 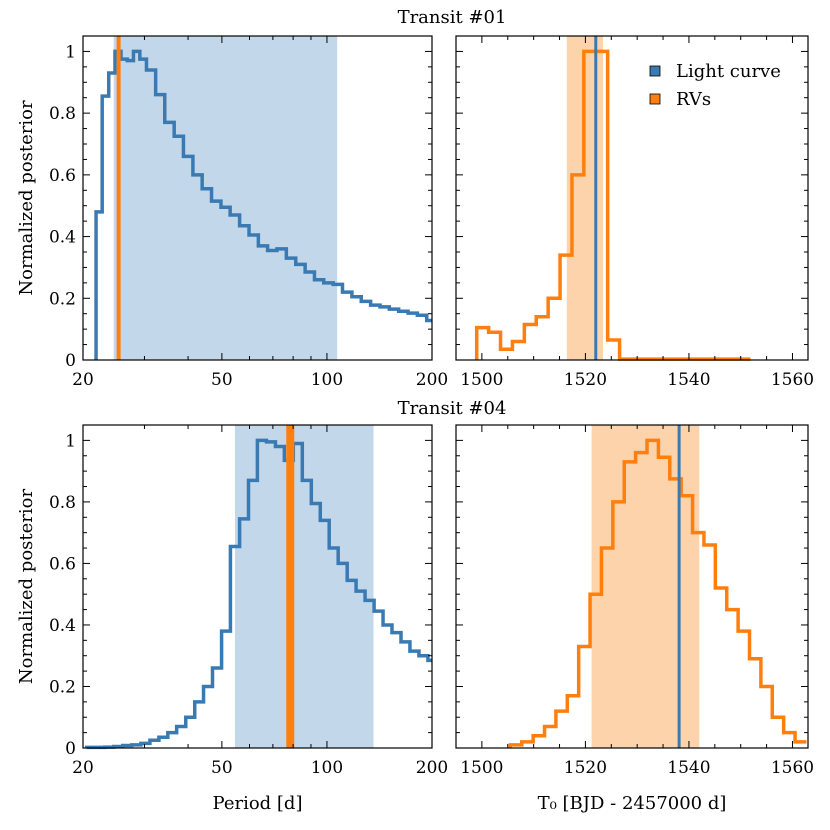 I want to click on x-axis-label: T₀ [BJD - 2457000 d], so click(x=632, y=803).